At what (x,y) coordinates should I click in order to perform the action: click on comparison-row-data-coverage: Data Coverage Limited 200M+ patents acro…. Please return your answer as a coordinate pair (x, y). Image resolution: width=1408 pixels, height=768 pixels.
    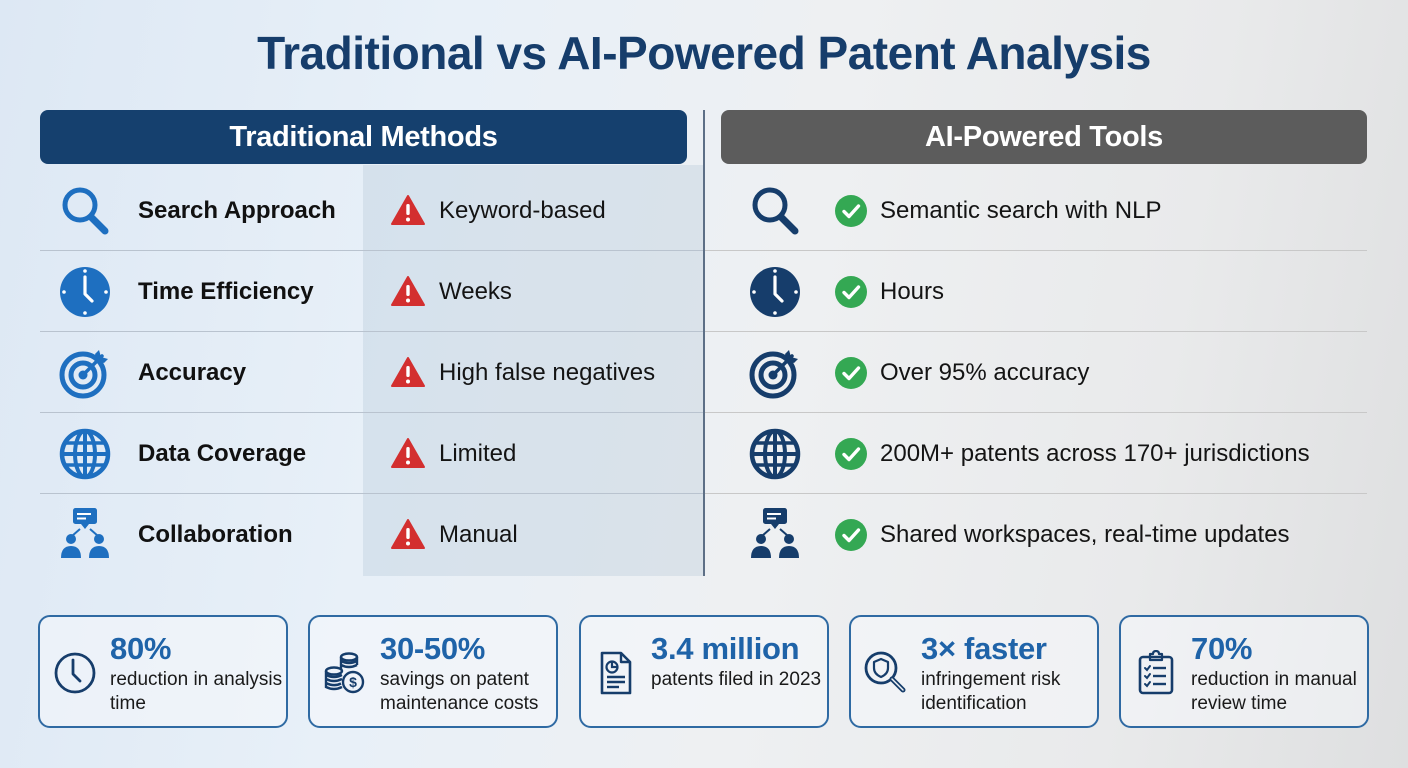
    Looking at the image, I should click on (704, 453).